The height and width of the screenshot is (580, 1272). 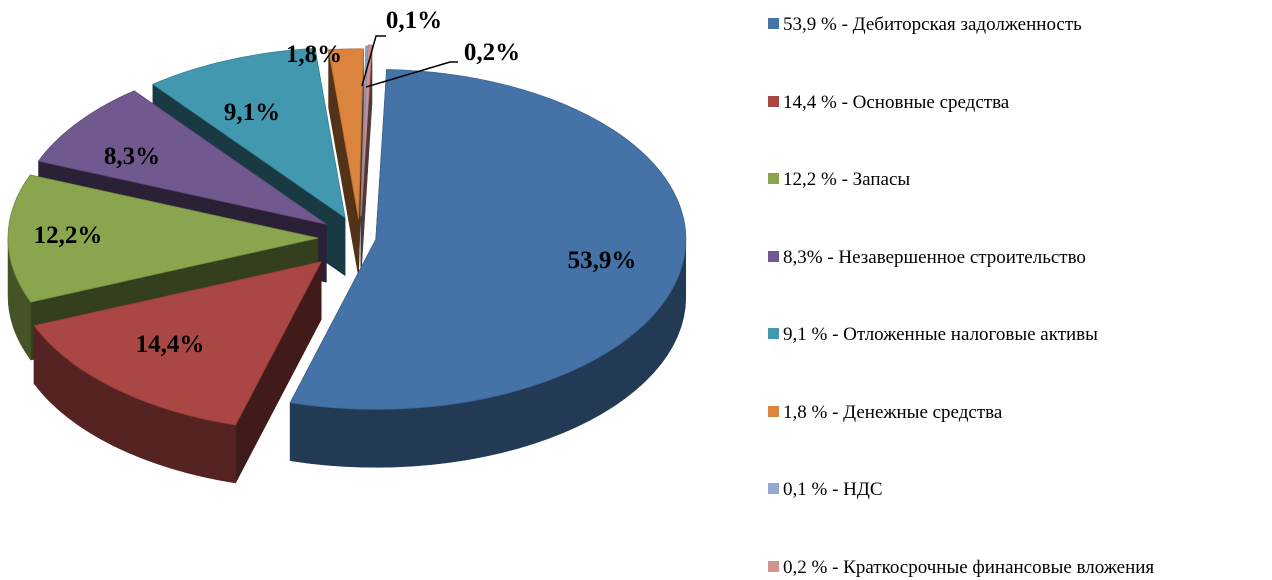 I want to click on legend-item: 0,1 % - НДС, so click(x=825, y=490).